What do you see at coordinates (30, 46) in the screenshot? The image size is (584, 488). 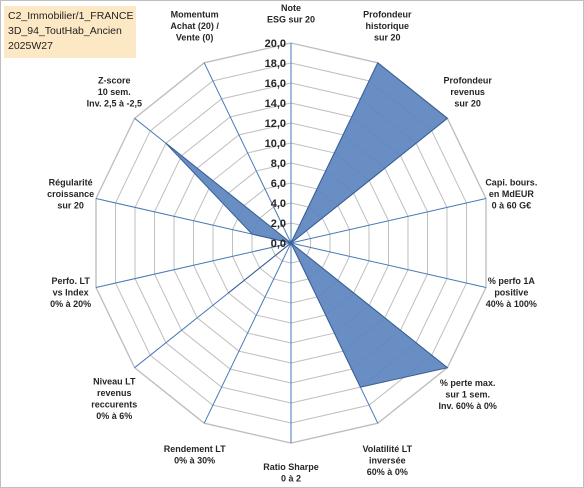 I see `title-line-3: 2025W27` at bounding box center [30, 46].